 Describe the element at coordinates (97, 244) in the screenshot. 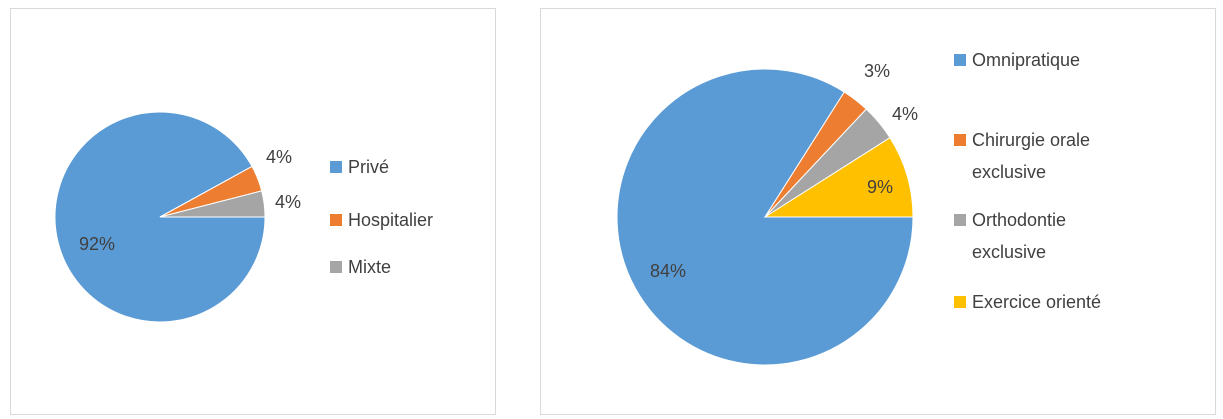

I see `data-label: 92%` at that location.